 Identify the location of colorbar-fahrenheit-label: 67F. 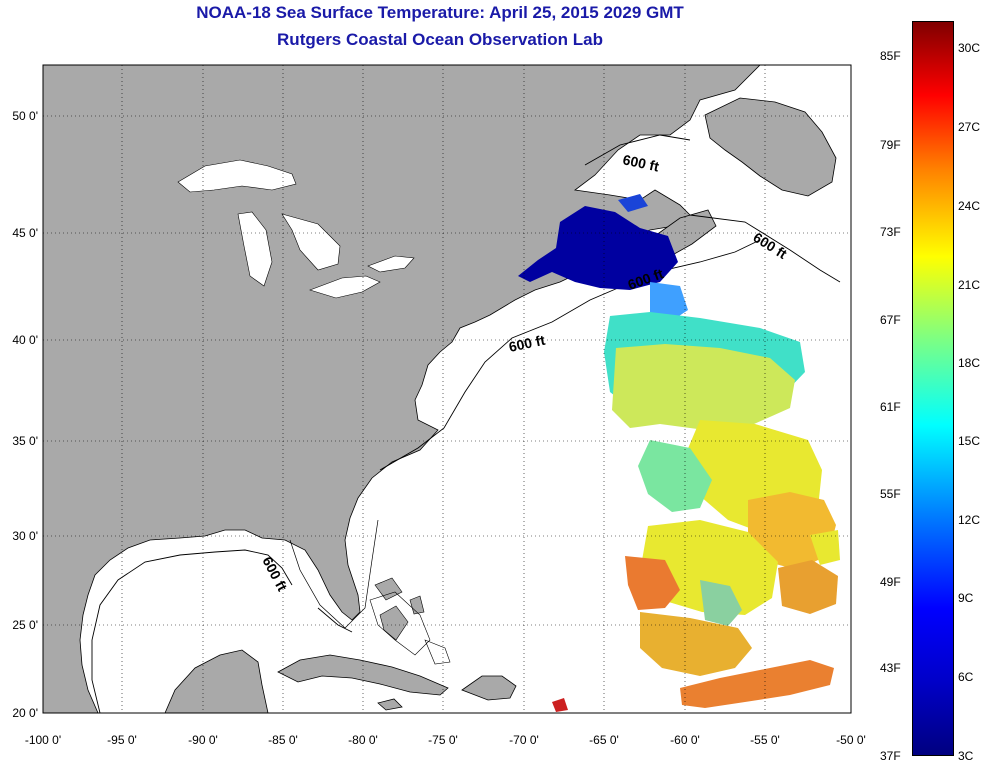
(890, 320).